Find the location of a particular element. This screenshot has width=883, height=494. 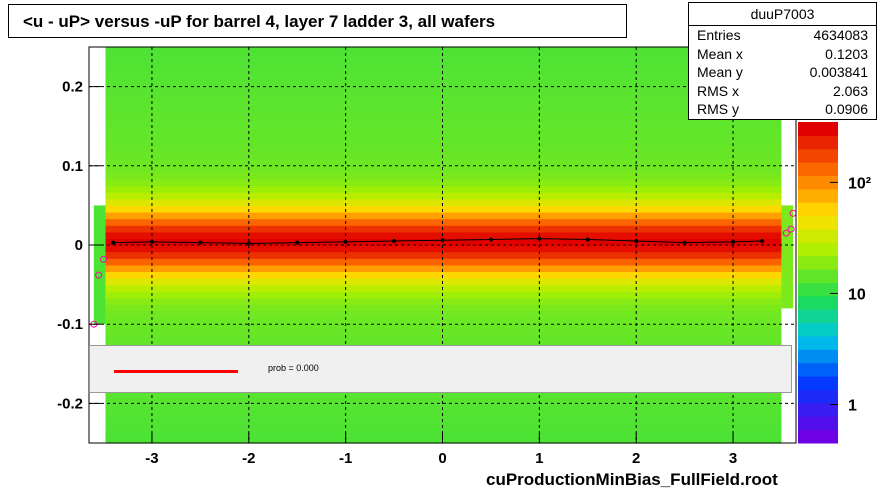

stats-label: Mean x is located at coordinates (720, 53).